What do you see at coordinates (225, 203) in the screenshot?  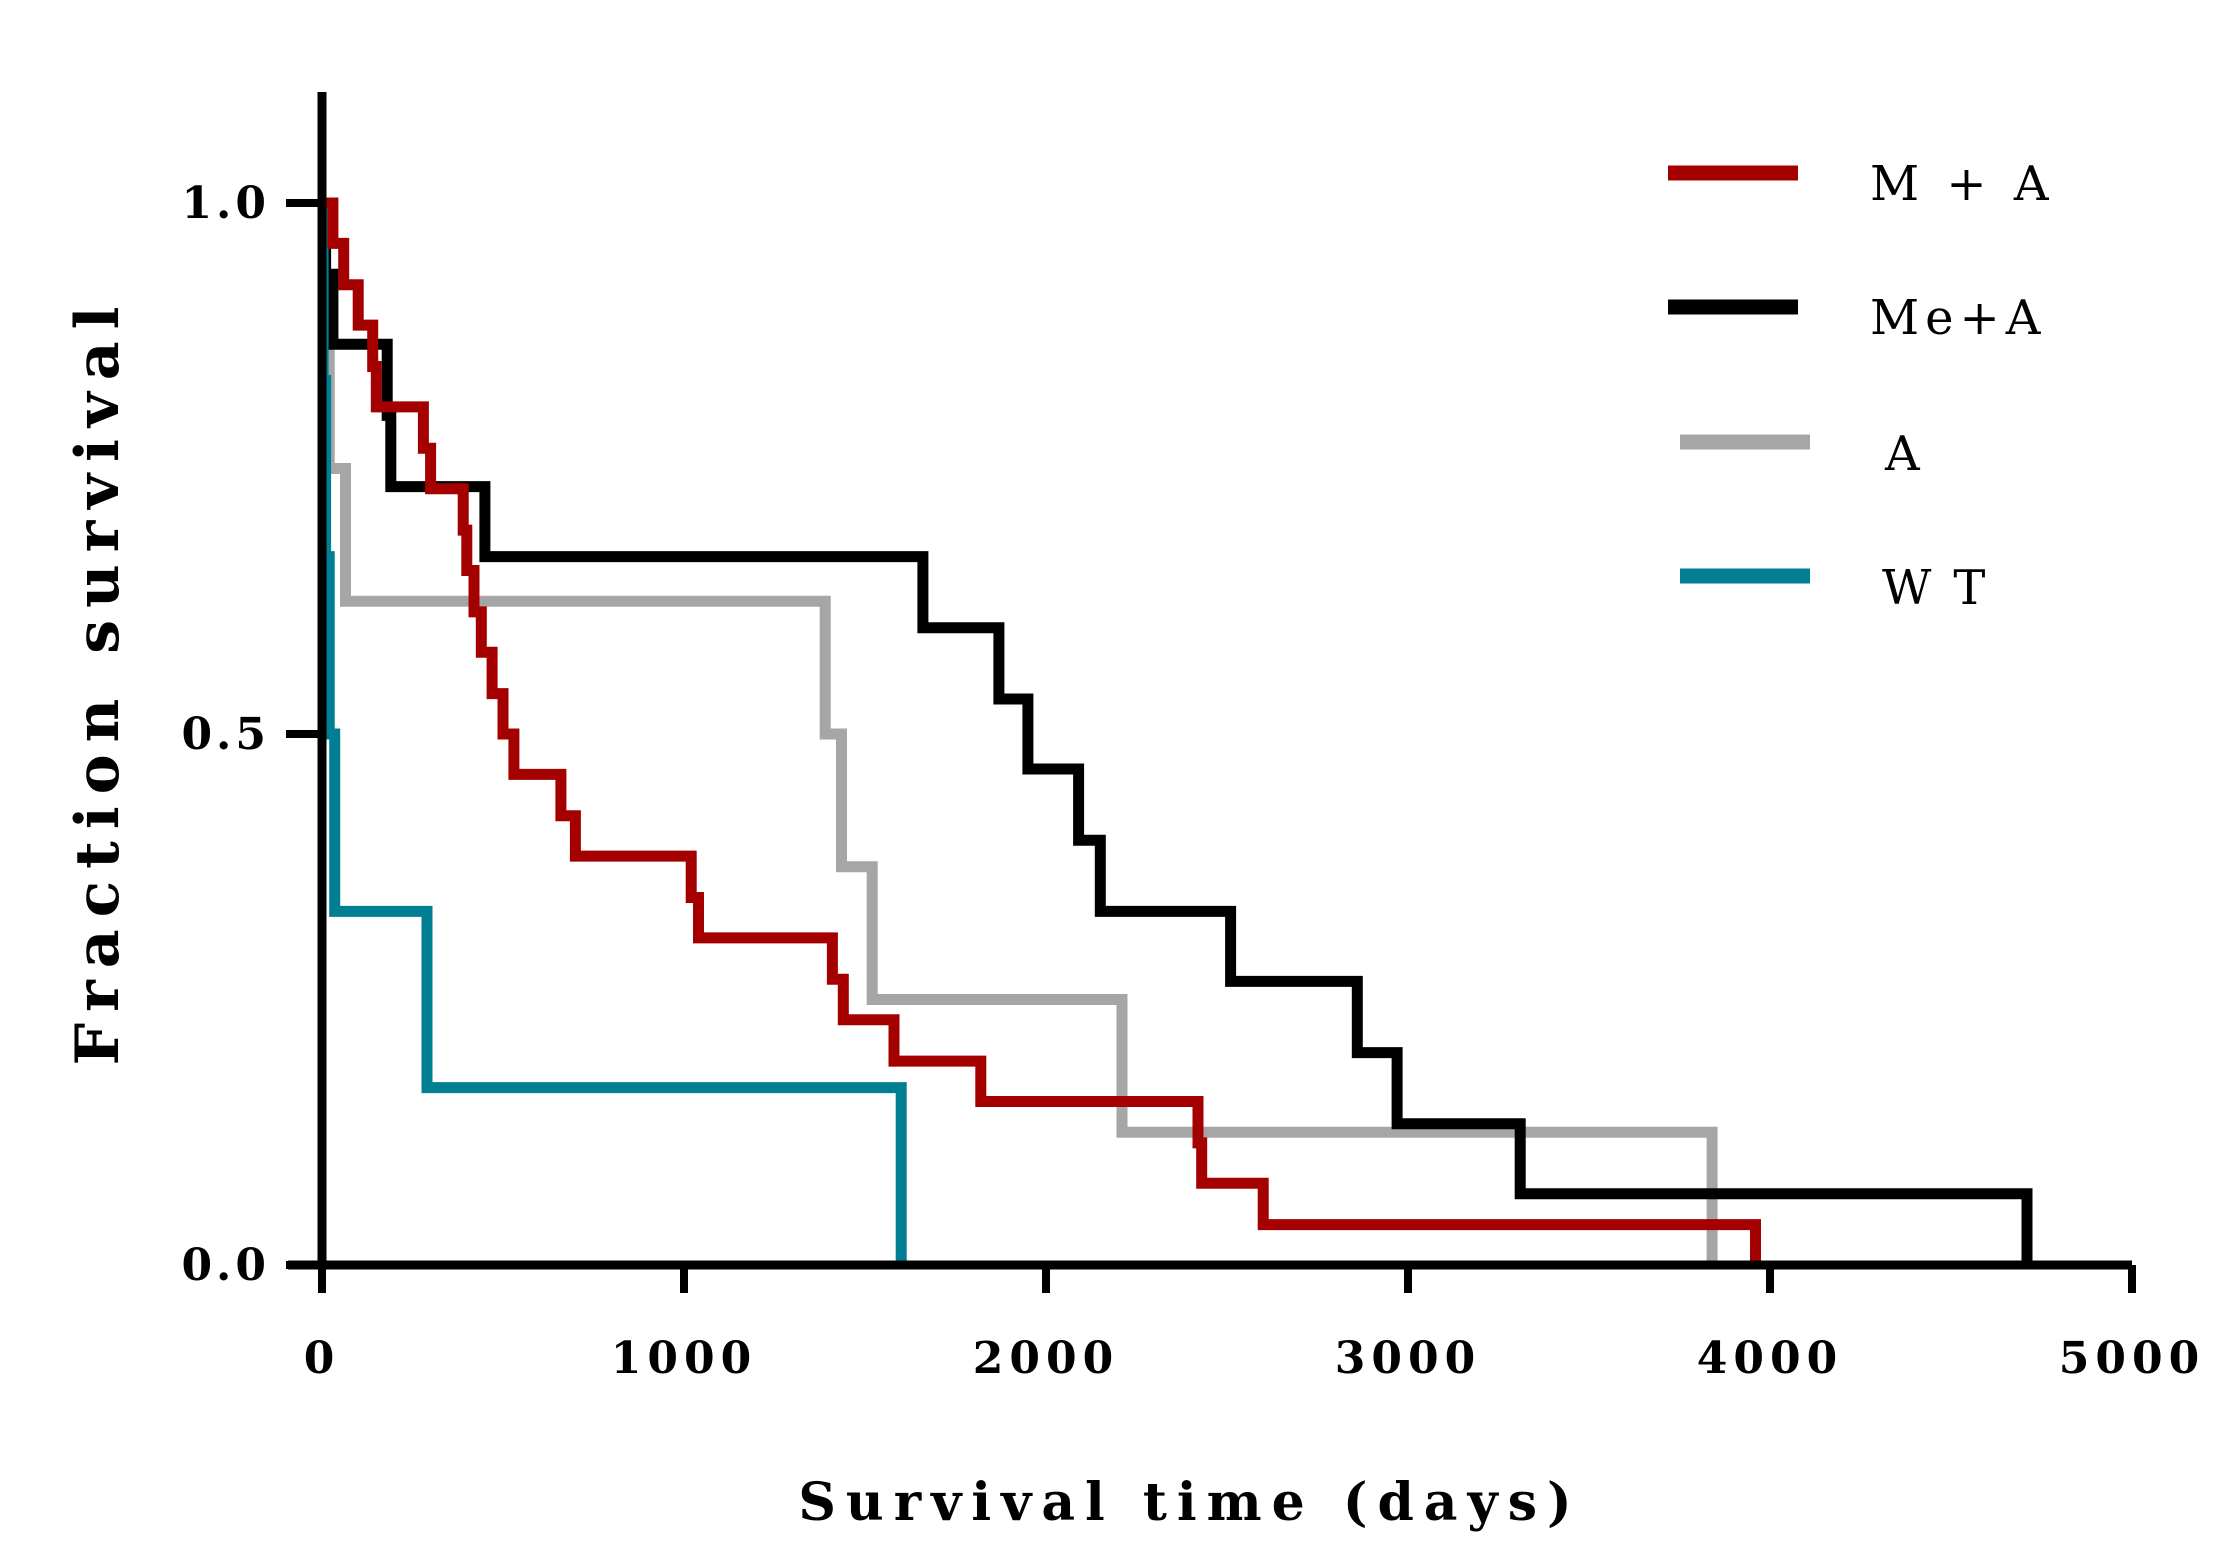 I see `y-tick-label-1: 1.0` at bounding box center [225, 203].